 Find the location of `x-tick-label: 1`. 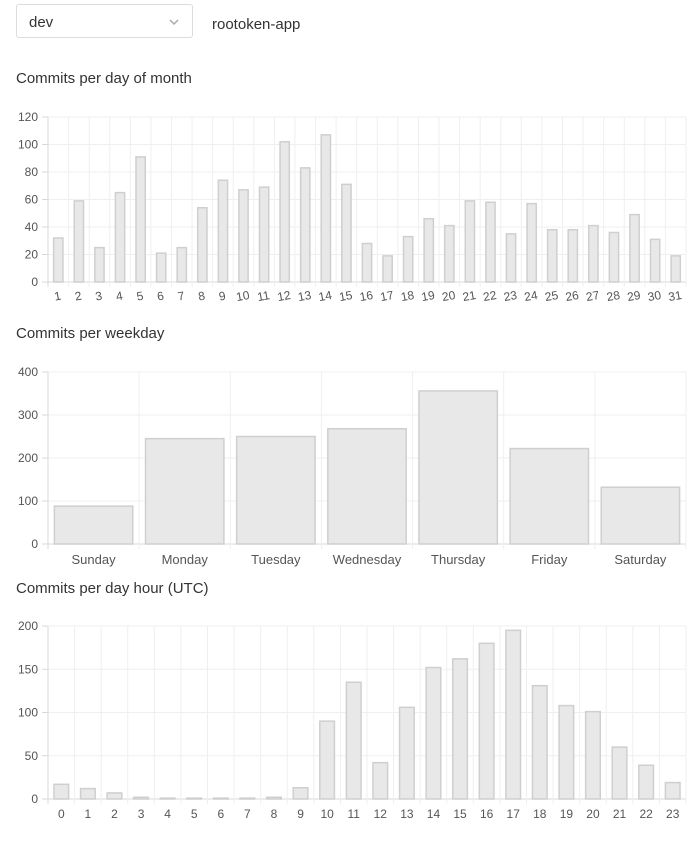

x-tick-label: 1 is located at coordinates (88, 814).